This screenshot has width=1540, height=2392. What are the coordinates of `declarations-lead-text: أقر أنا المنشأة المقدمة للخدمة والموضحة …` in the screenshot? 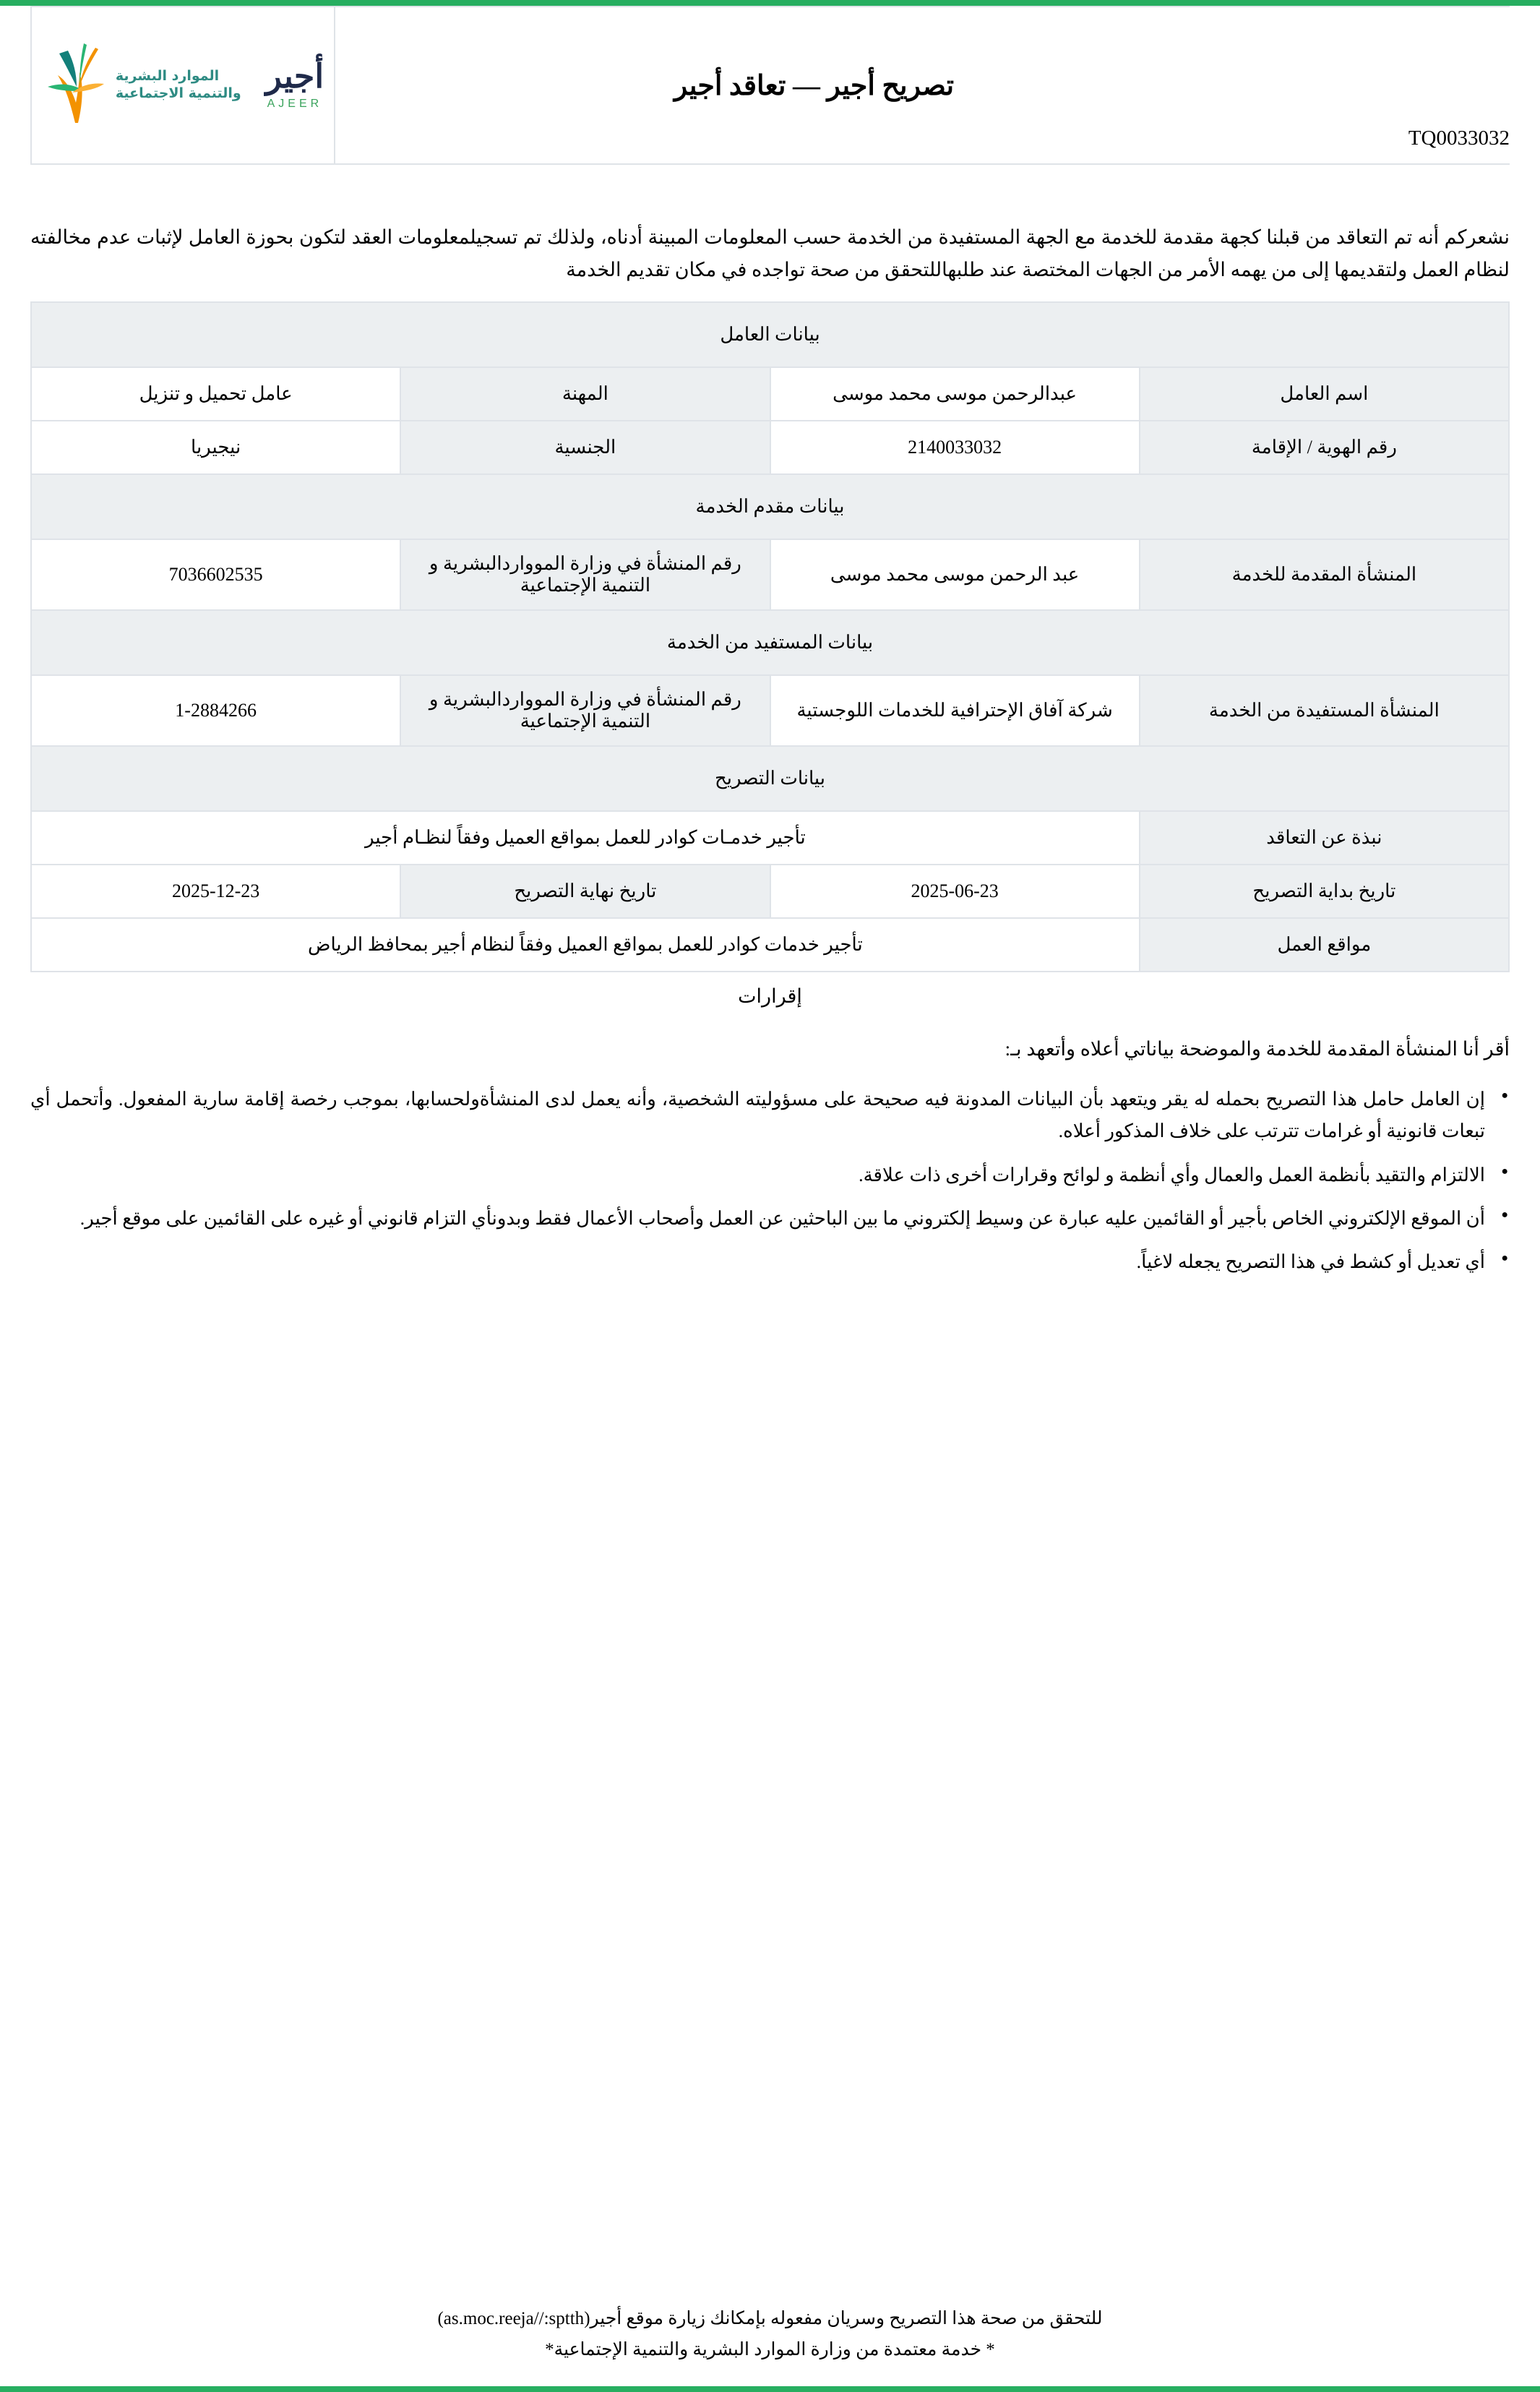 It's located at (1257, 1049).